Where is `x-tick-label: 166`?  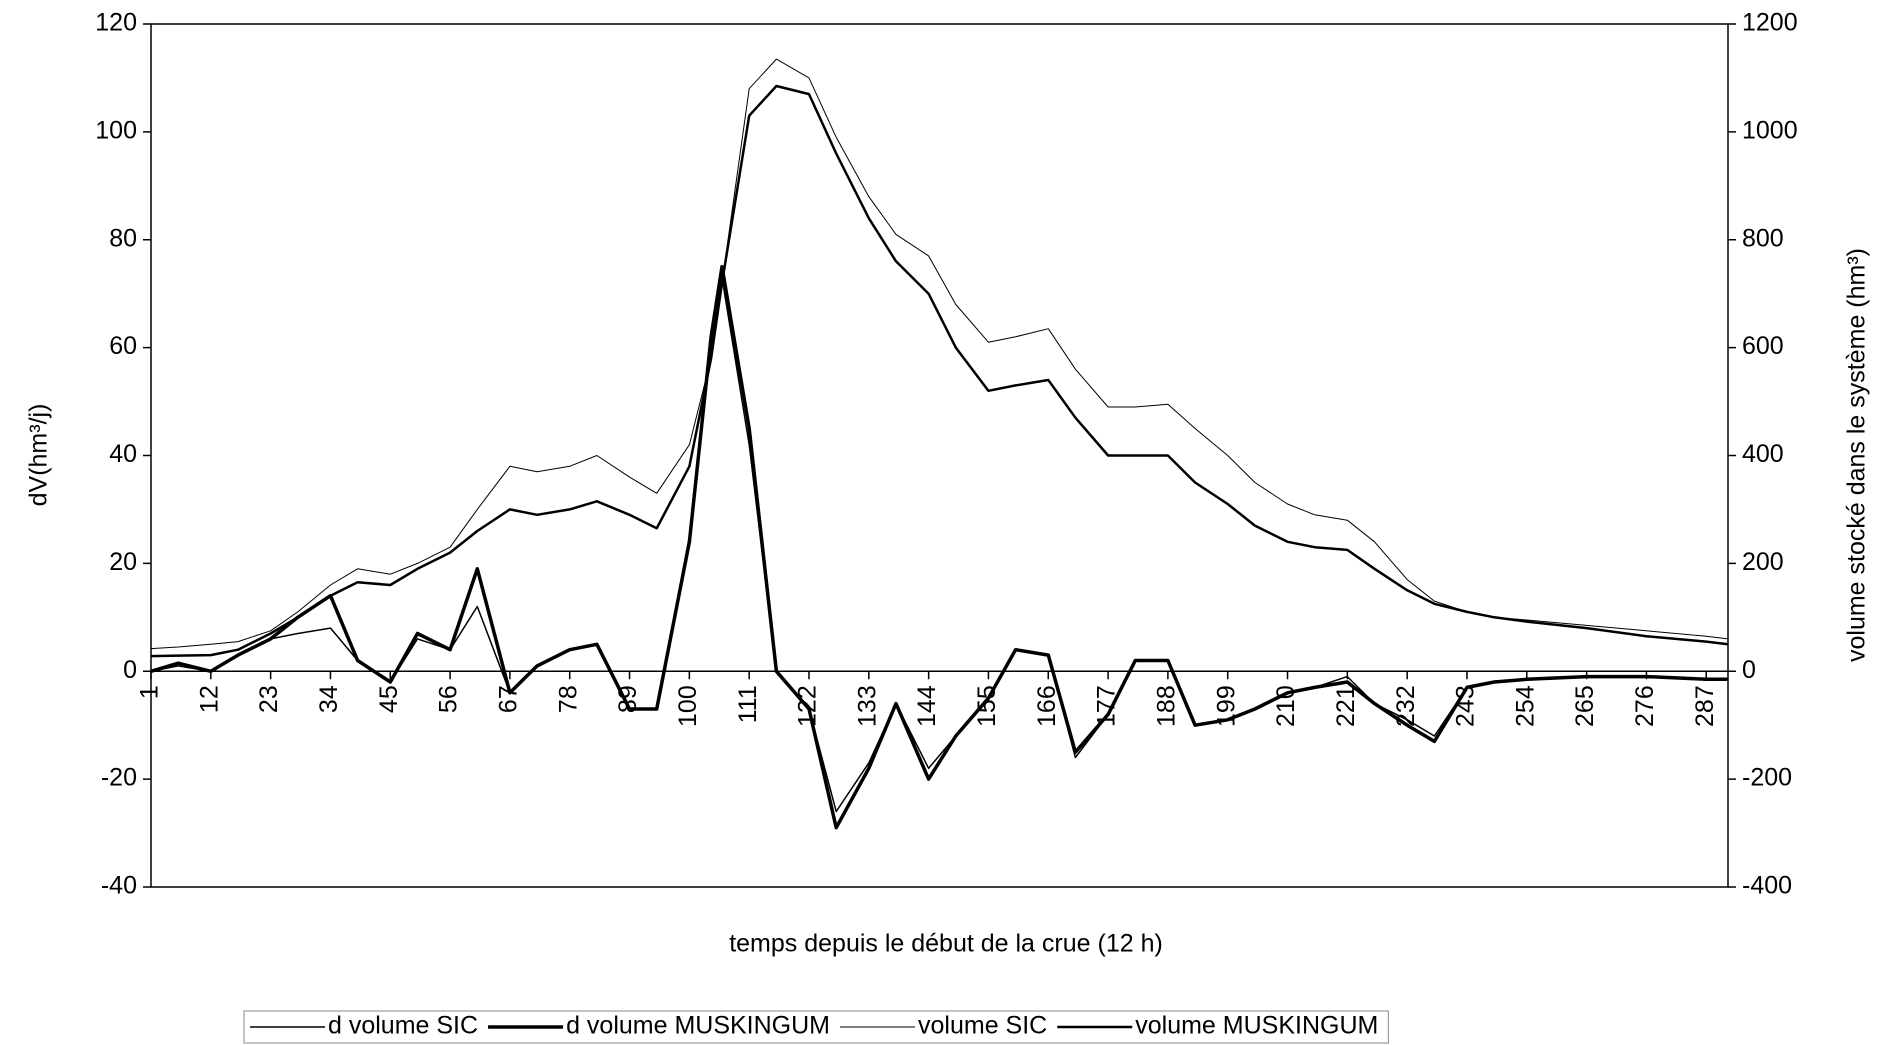
x-tick-label: 166 is located at coordinates (1047, 706).